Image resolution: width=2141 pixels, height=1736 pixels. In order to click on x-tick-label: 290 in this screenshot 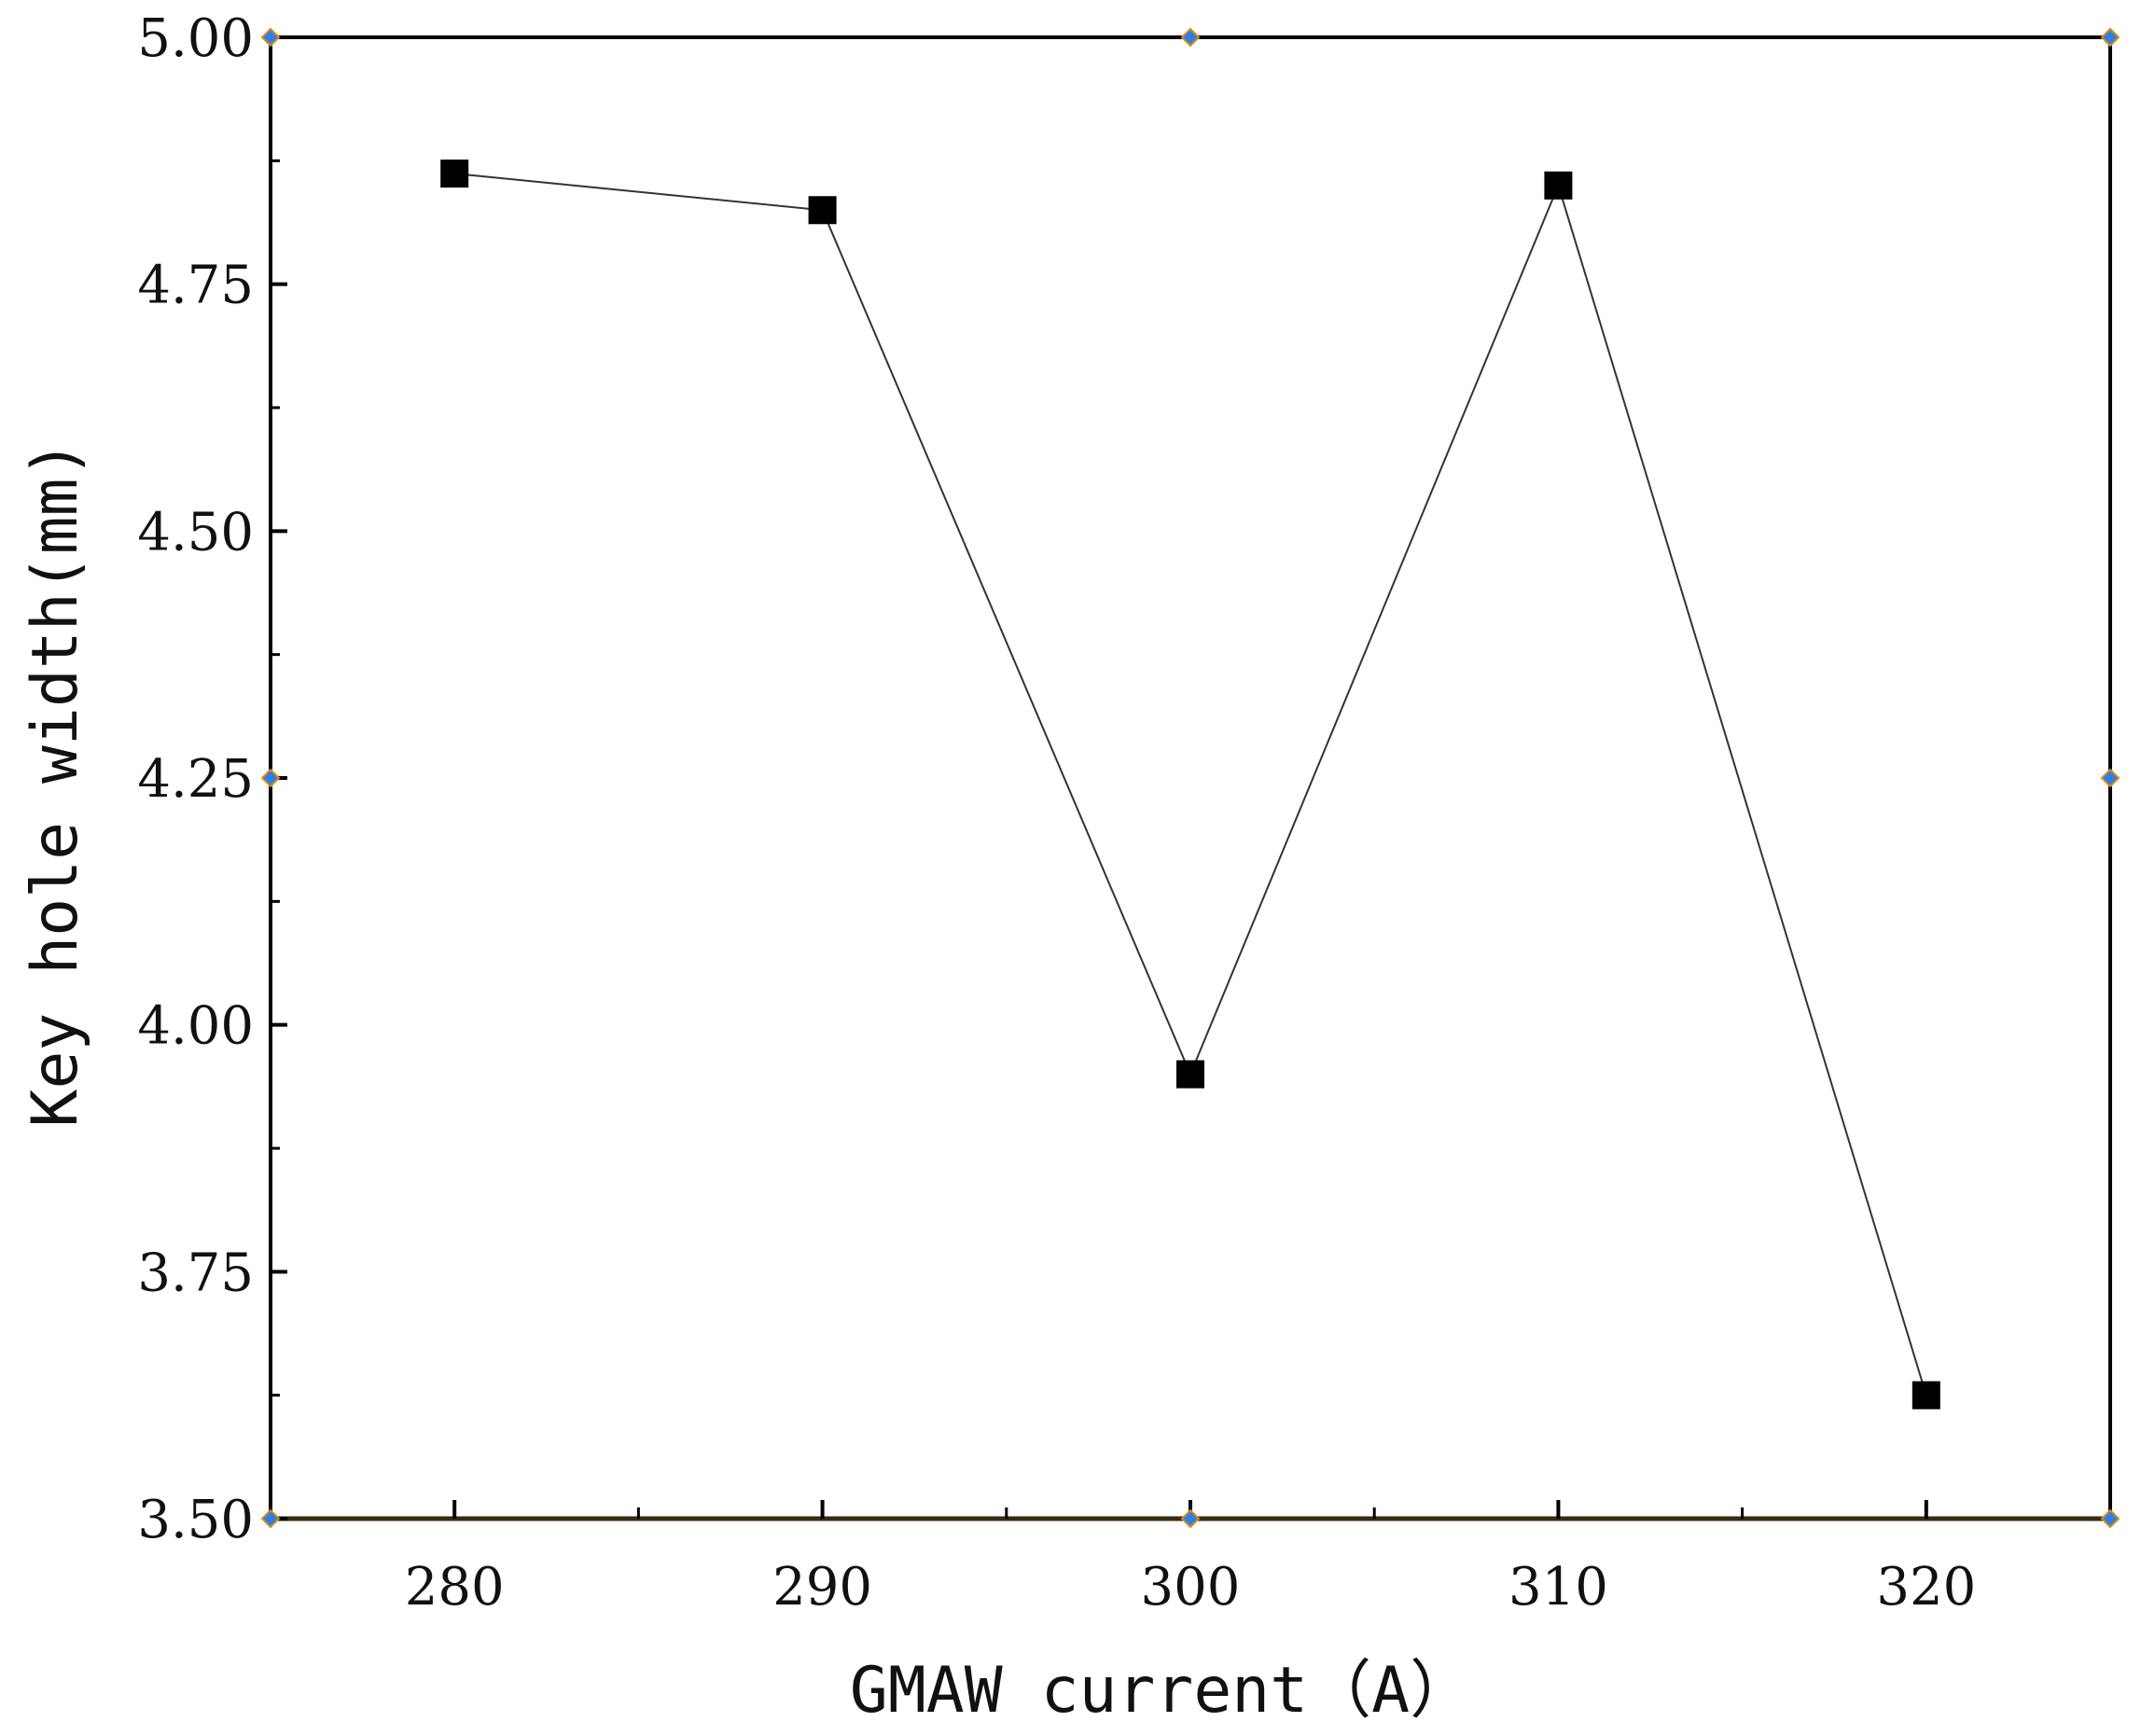, I will do `click(822, 1587)`.